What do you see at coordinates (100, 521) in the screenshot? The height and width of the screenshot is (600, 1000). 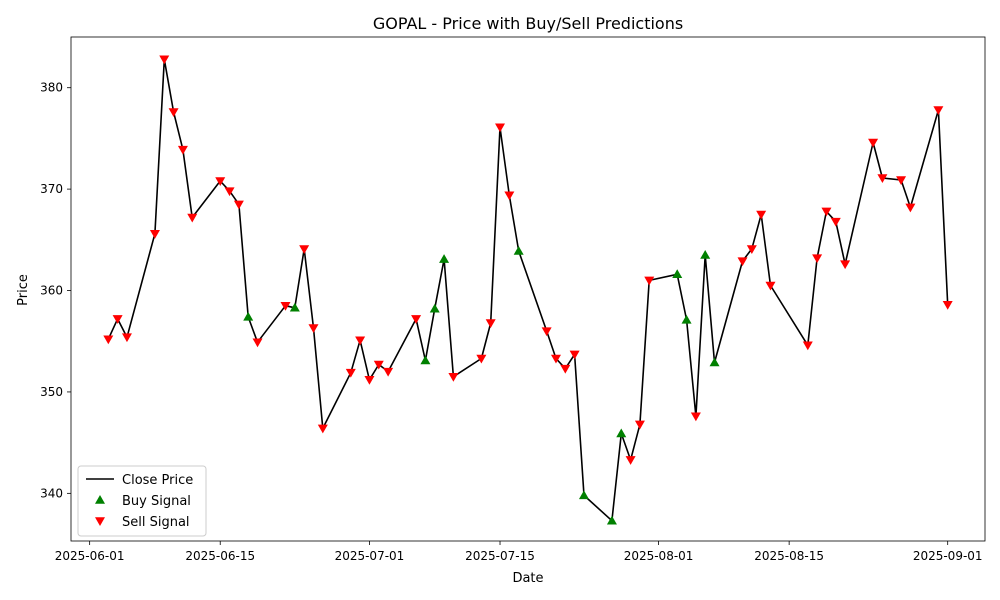 I see `legend-sell-swatch` at bounding box center [100, 521].